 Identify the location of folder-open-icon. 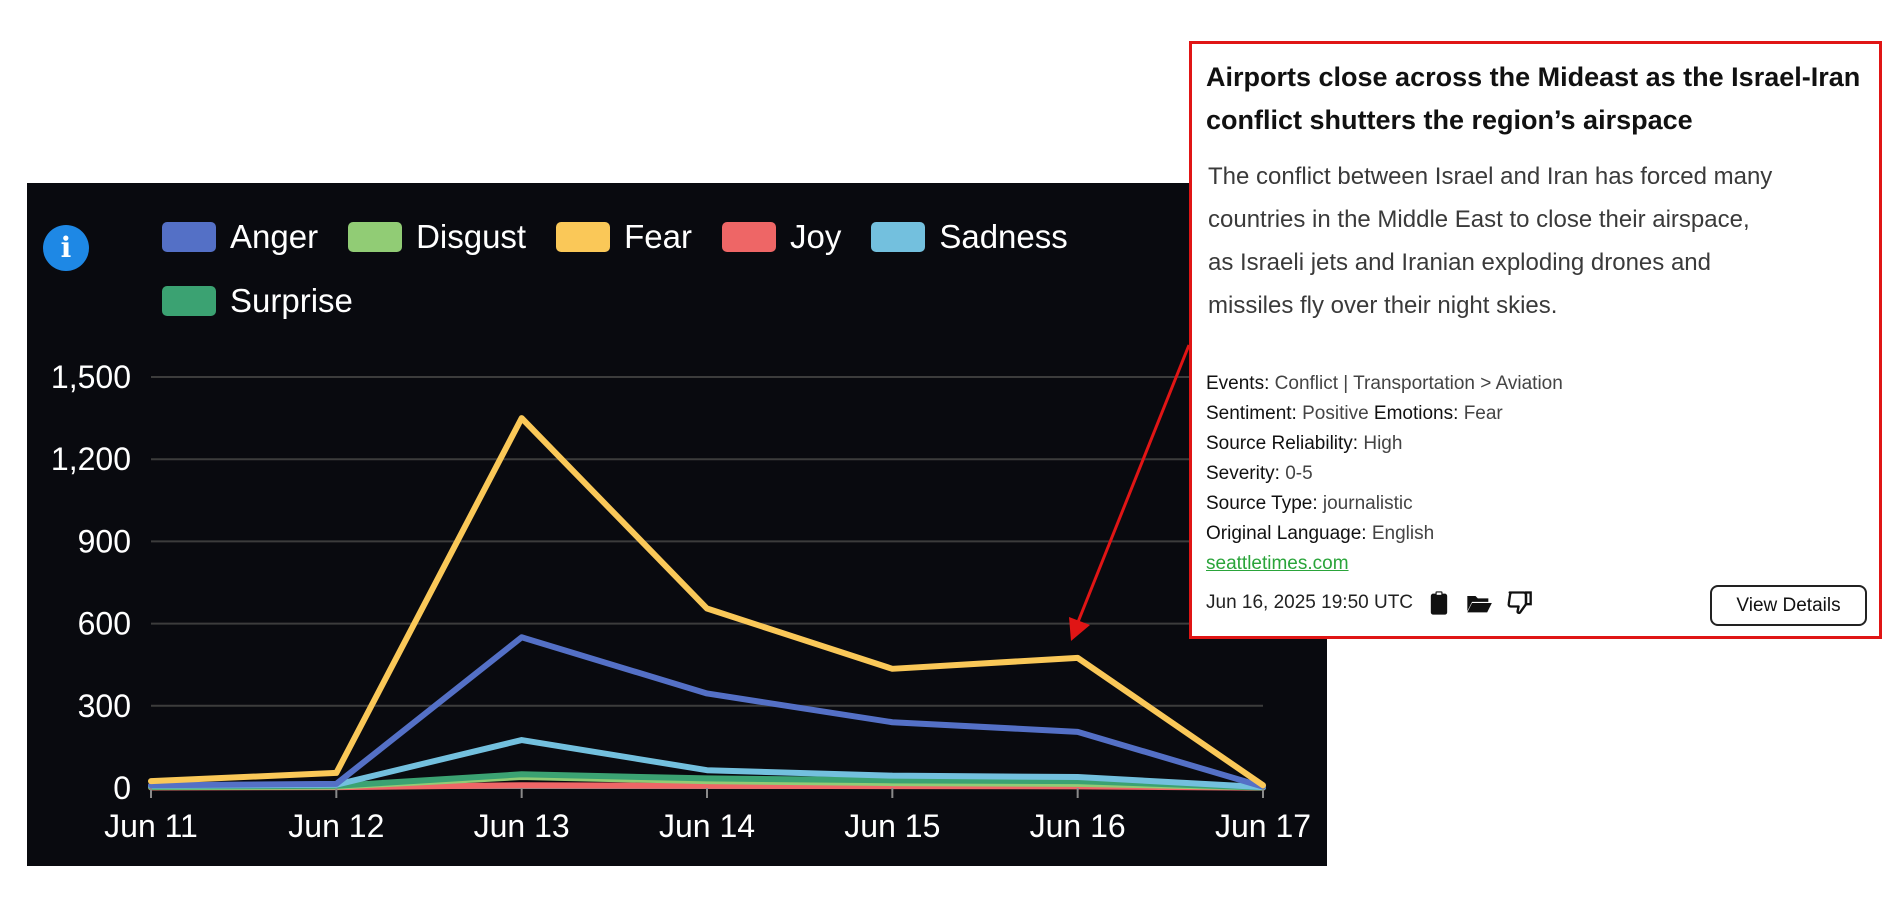
(1479, 603).